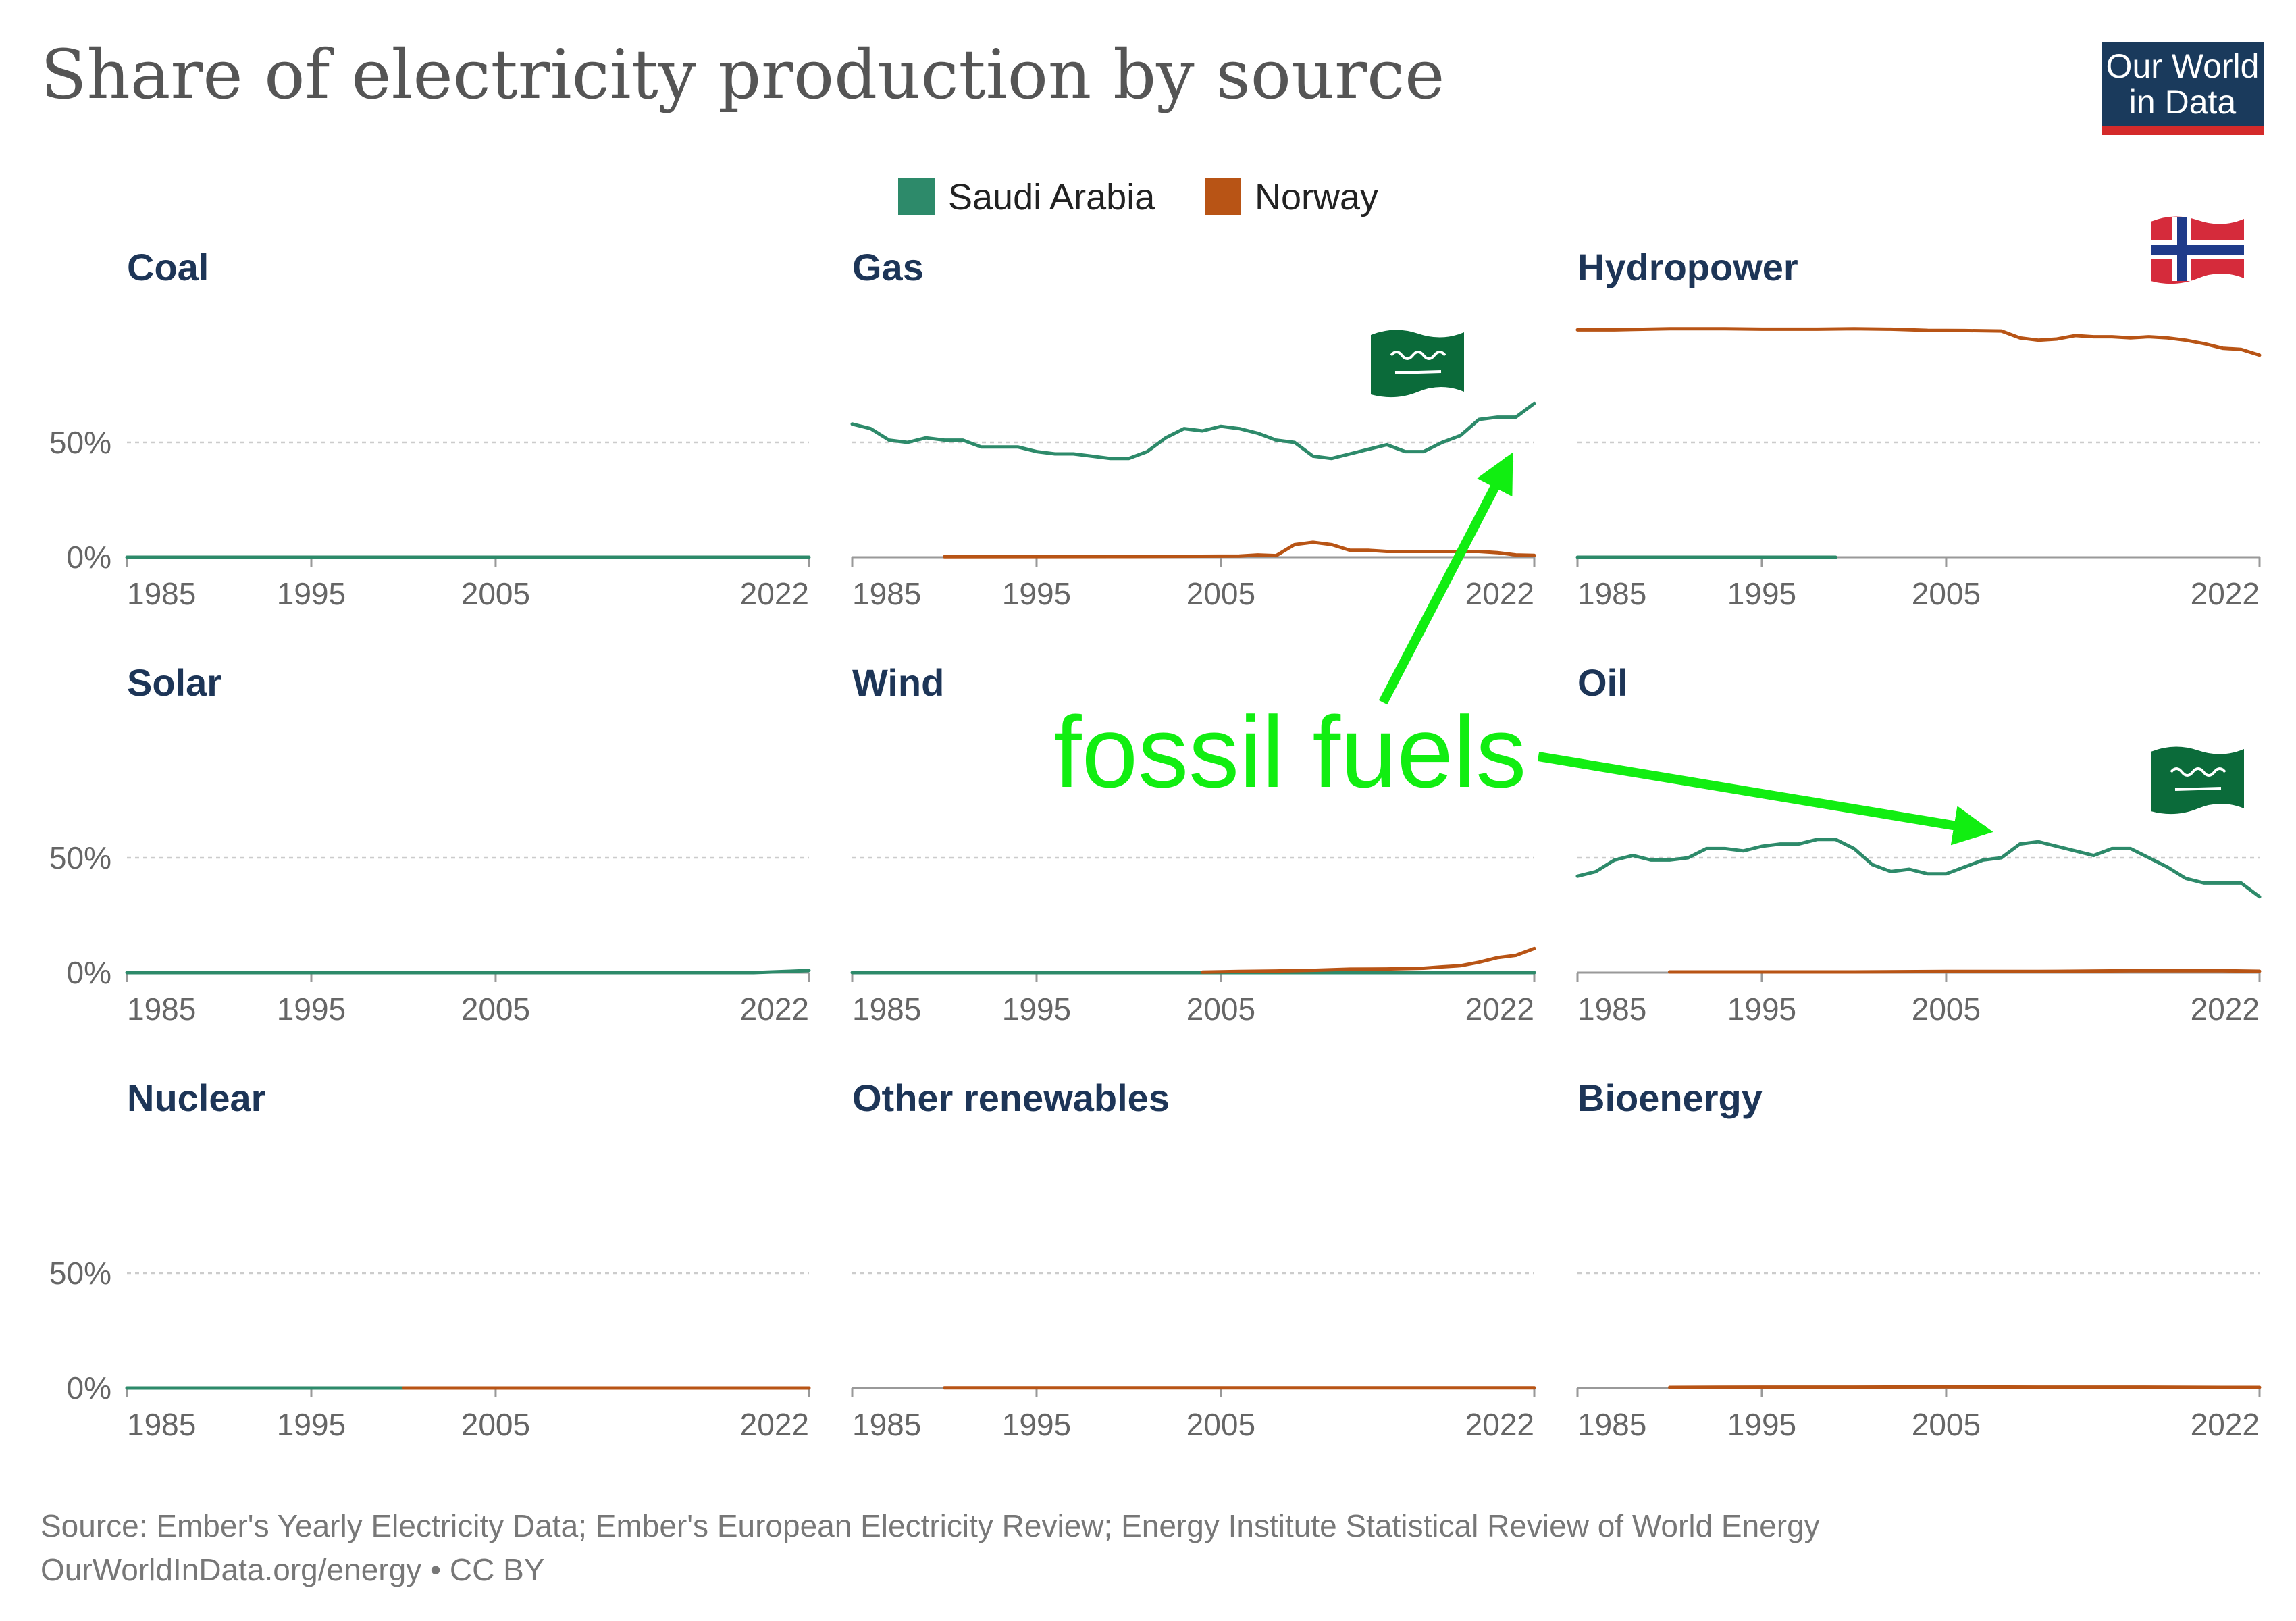 The image size is (2296, 1621). Describe the element at coordinates (196, 1098) in the screenshot. I see `panel-title: Nuclear` at that location.